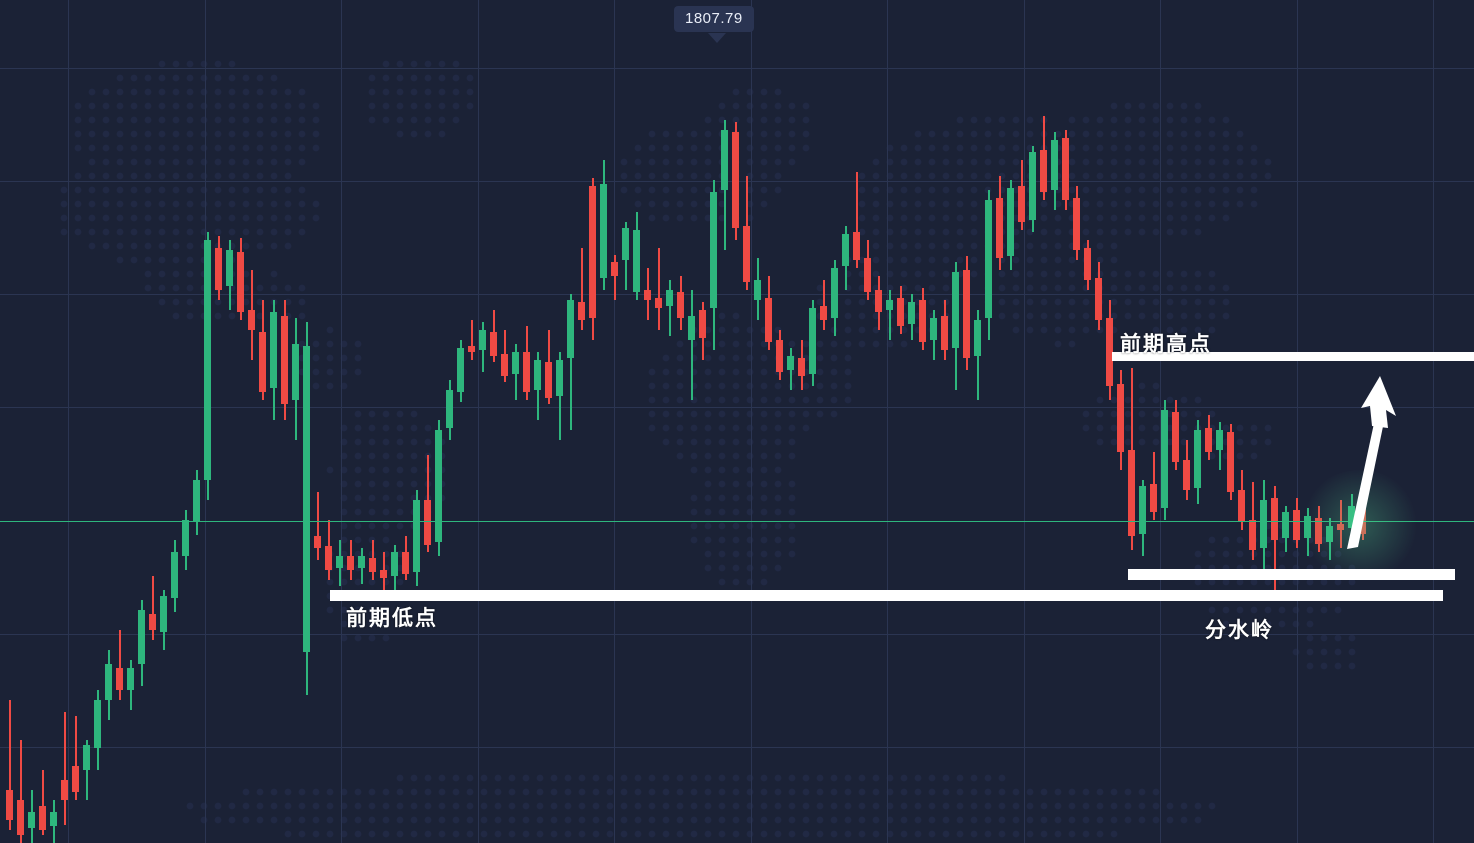 Image resolution: width=1474 pixels, height=843 pixels. I want to click on current-price-line, so click(737, 521).